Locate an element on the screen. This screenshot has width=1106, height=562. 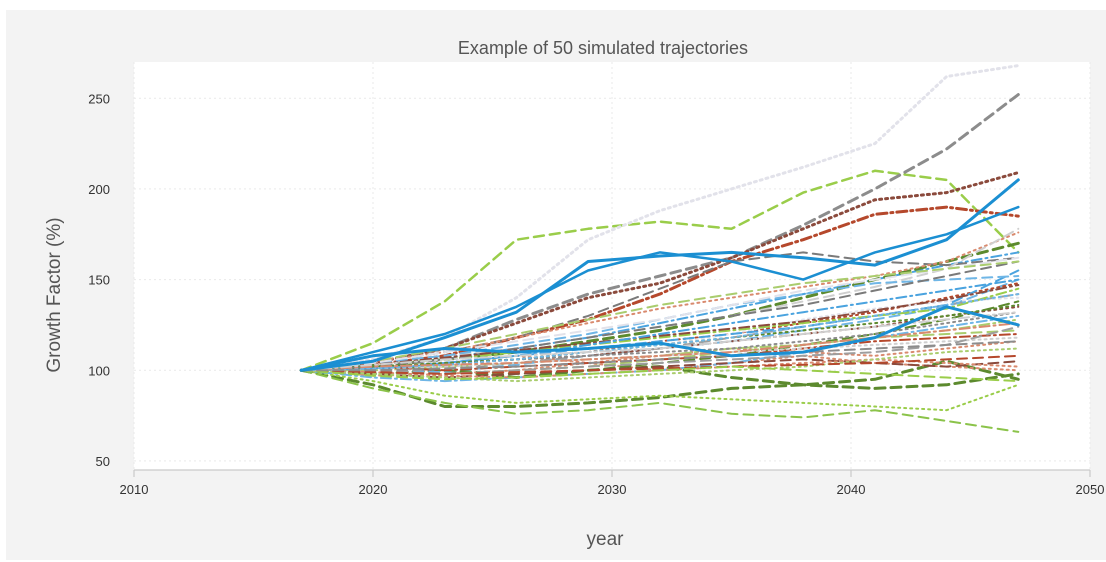
x-tick-label: 2030 is located at coordinates (612, 489).